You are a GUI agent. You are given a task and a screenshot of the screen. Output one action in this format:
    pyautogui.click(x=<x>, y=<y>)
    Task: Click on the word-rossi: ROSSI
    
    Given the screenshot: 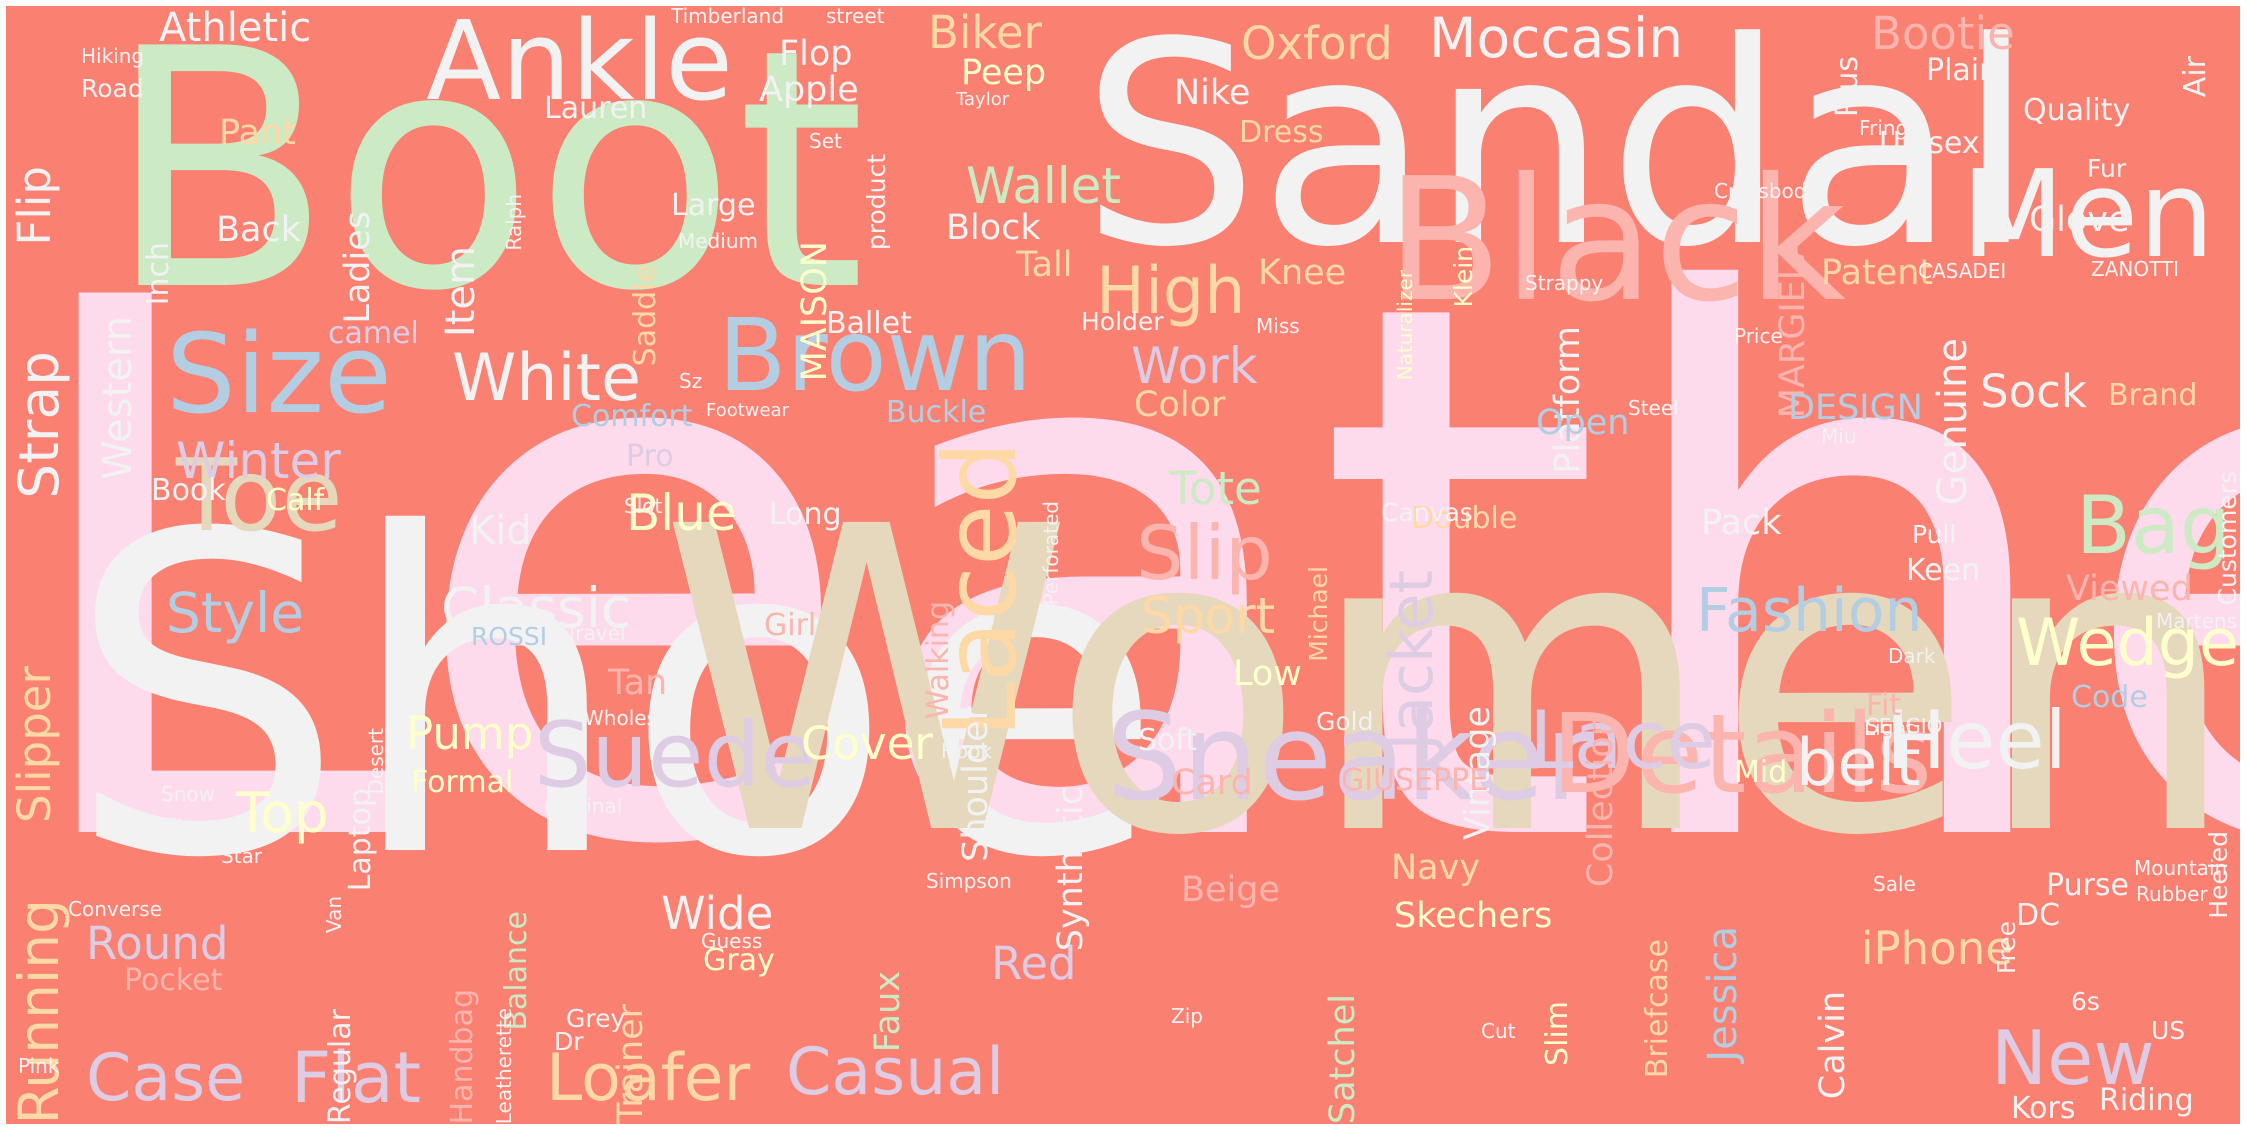 What is the action you would take?
    pyautogui.click(x=509, y=636)
    